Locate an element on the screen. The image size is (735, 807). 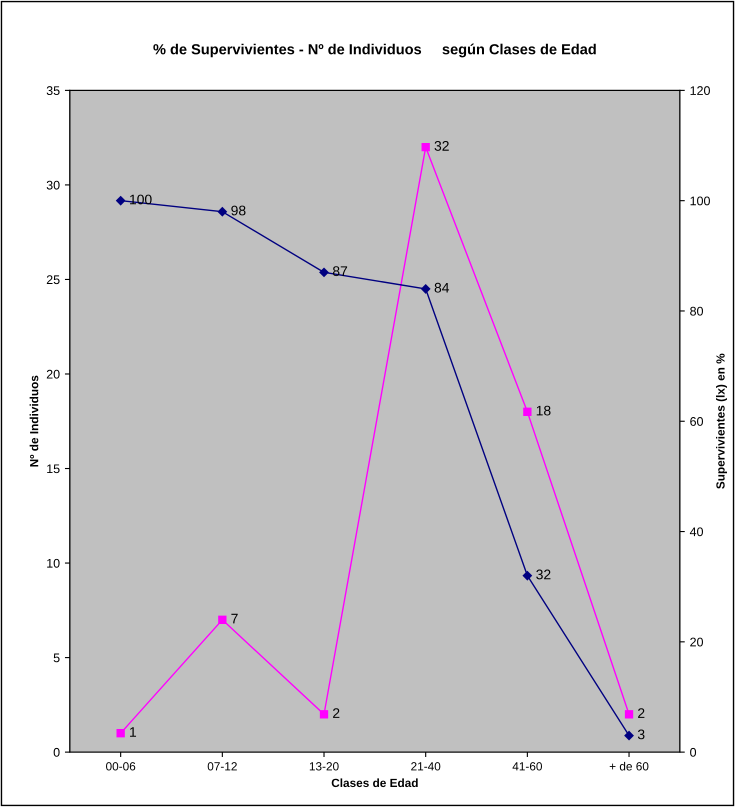
y-tick-label: 30 is located at coordinates (53, 185).